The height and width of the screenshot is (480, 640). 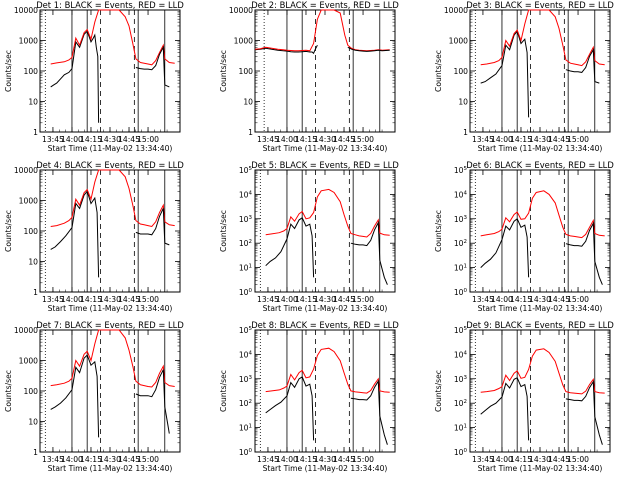 I want to click on y-tick-label: 1000, so click(x=28, y=41).